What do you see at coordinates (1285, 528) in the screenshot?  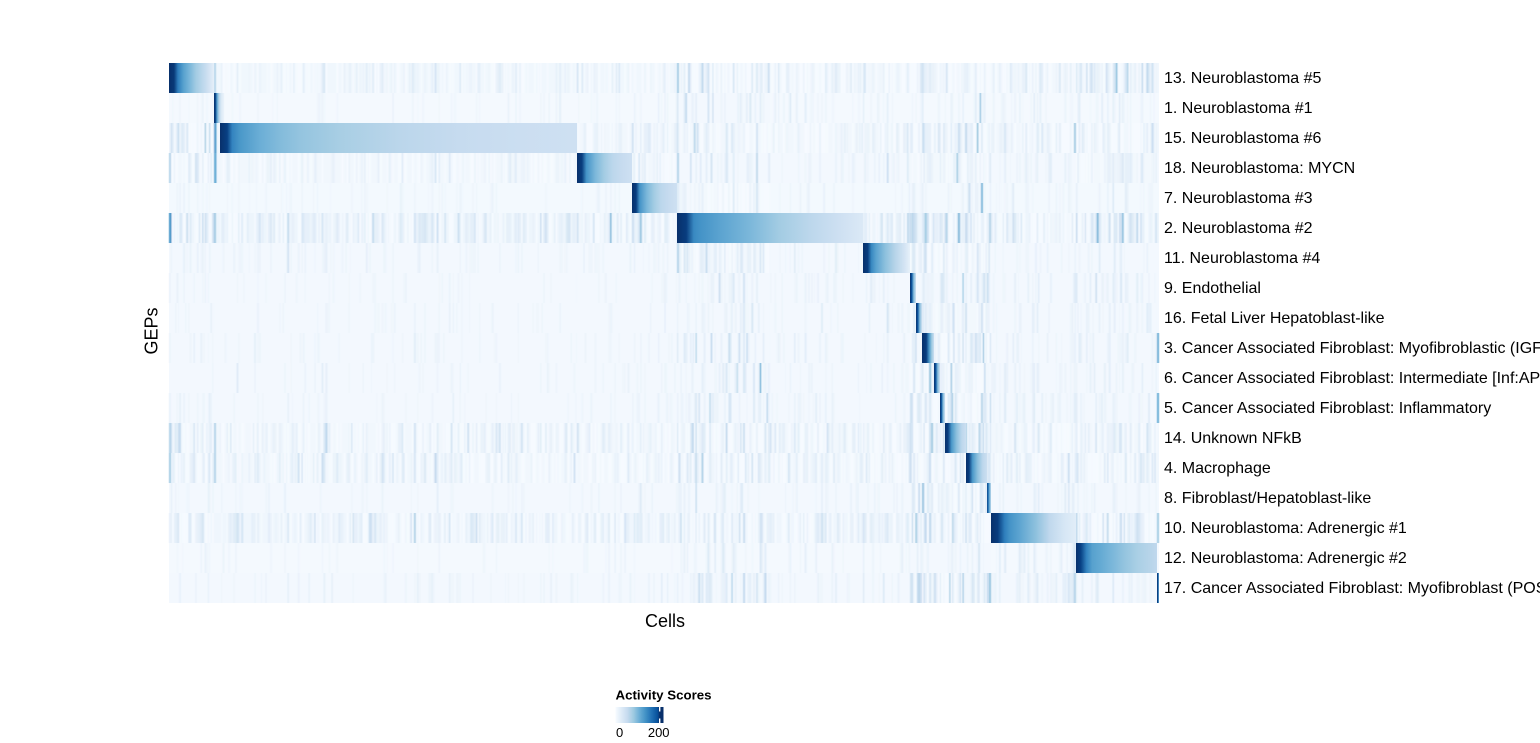 I see `svg-text:10. Neuroblastoma: Adrenergic: 10. Neuroblastoma: Adrenergic #1` at bounding box center [1285, 528].